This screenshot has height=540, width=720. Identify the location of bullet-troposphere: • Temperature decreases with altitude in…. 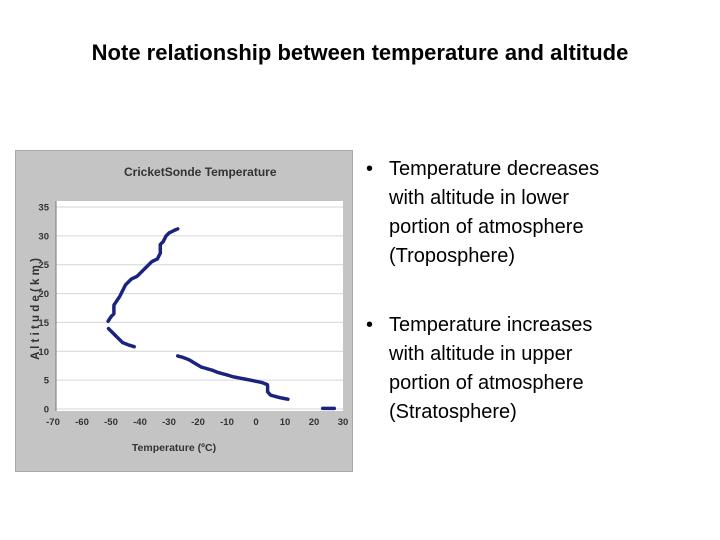
(531, 213).